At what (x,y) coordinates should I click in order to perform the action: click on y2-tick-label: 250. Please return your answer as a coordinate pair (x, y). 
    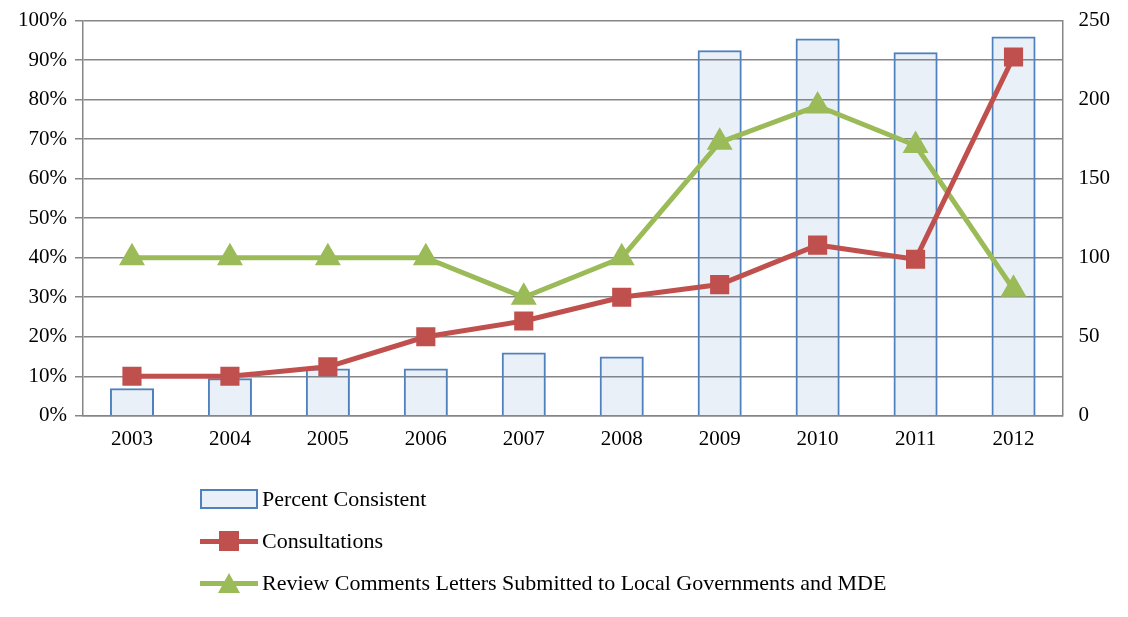
    Looking at the image, I should click on (1094, 19).